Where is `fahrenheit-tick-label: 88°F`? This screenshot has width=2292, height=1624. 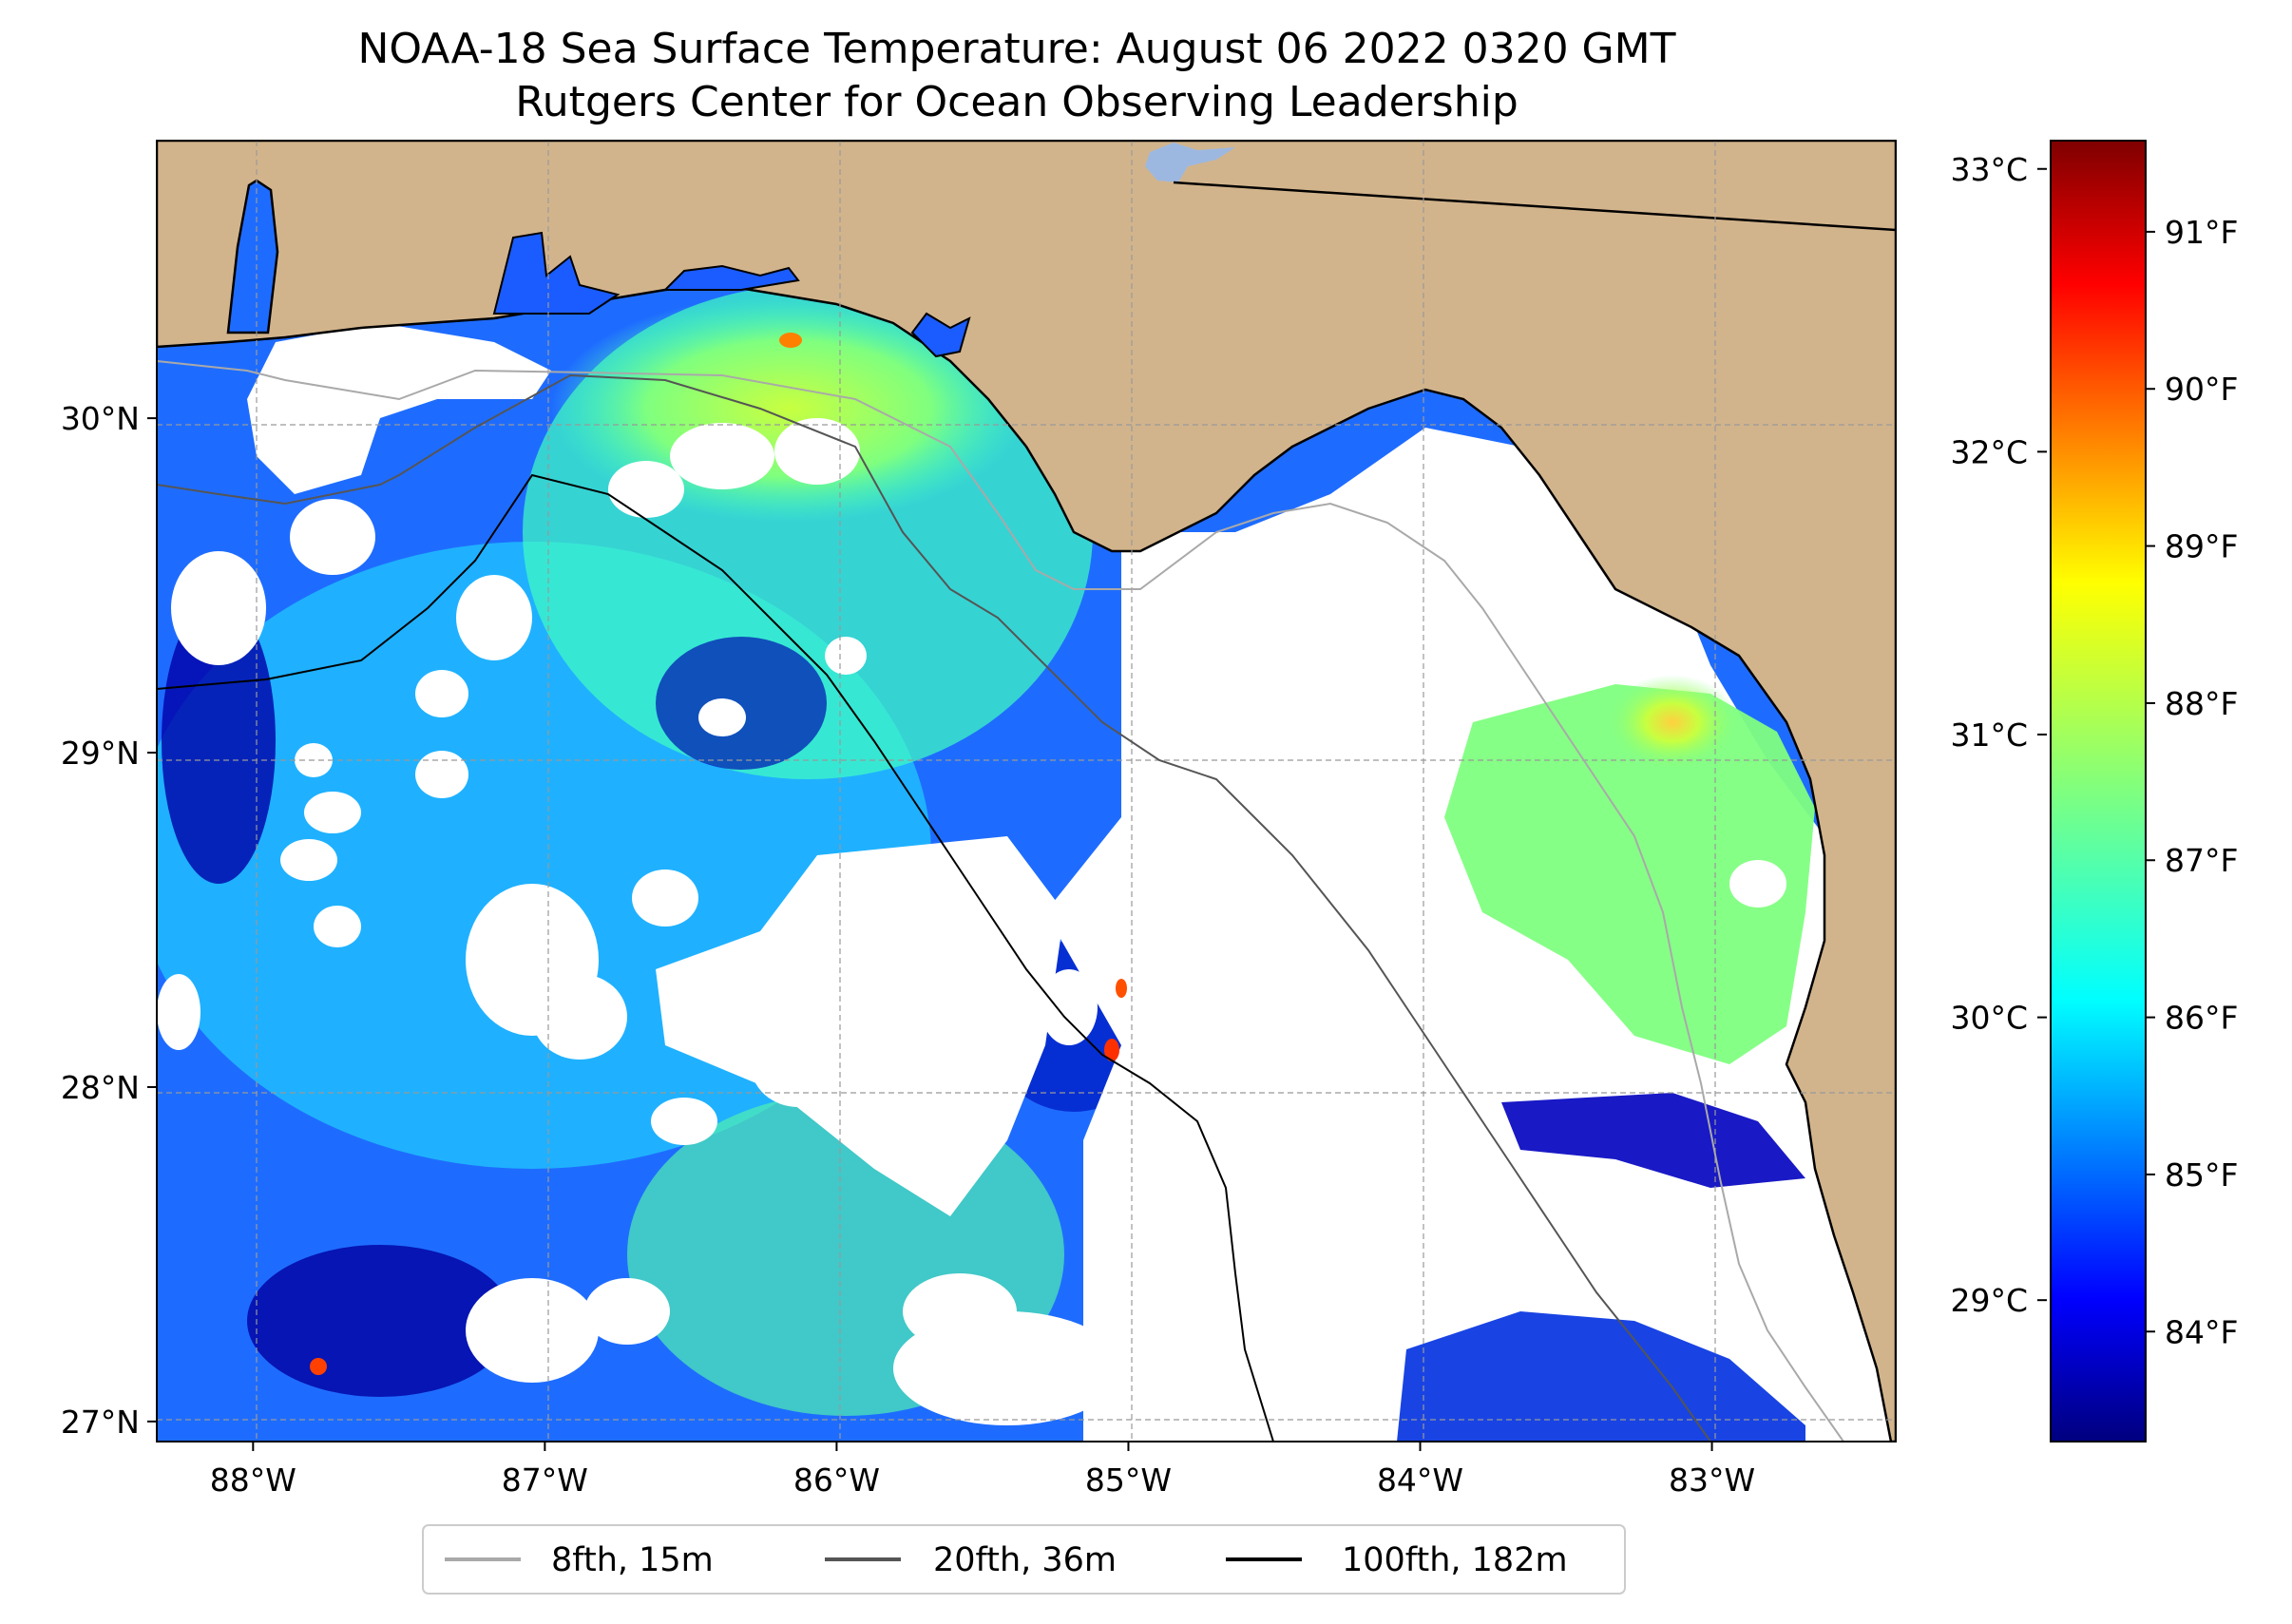 fahrenheit-tick-label: 88°F is located at coordinates (2201, 703).